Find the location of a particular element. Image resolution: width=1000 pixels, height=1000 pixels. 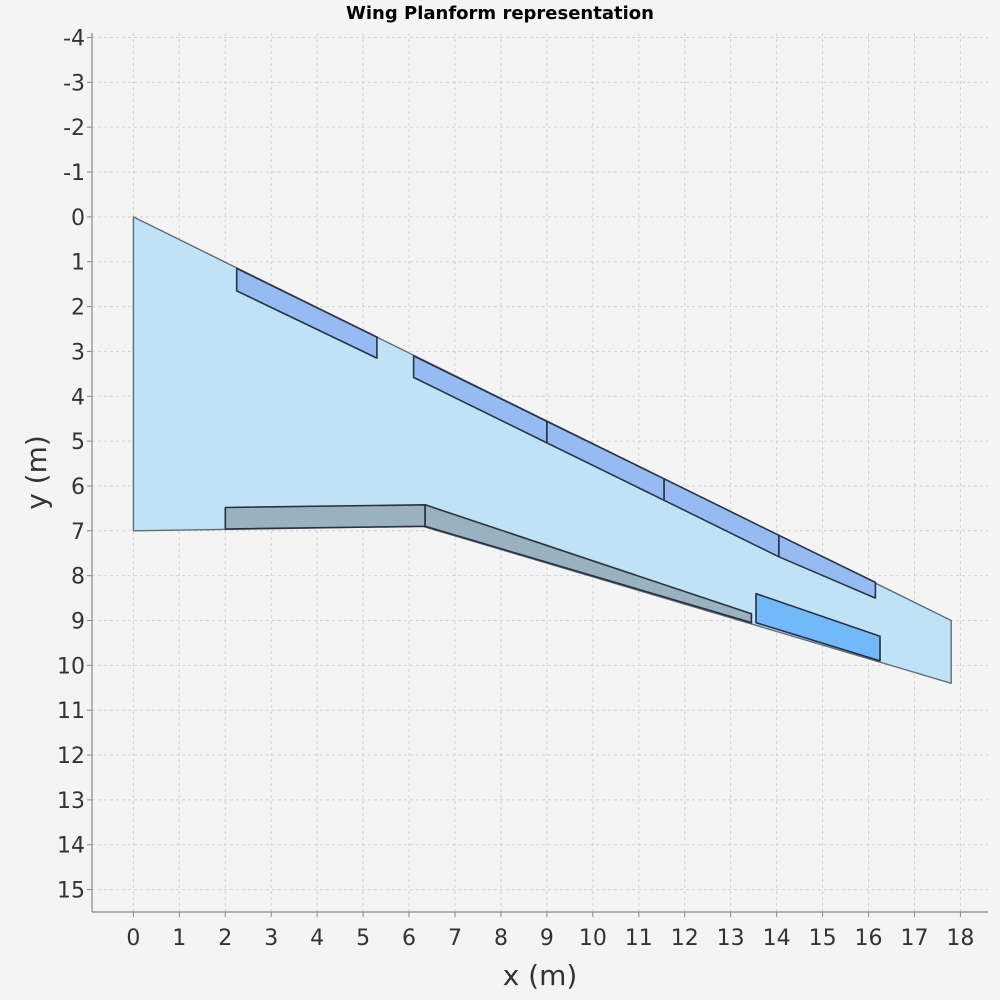

y-tick-label: 4 is located at coordinates (78, 397).